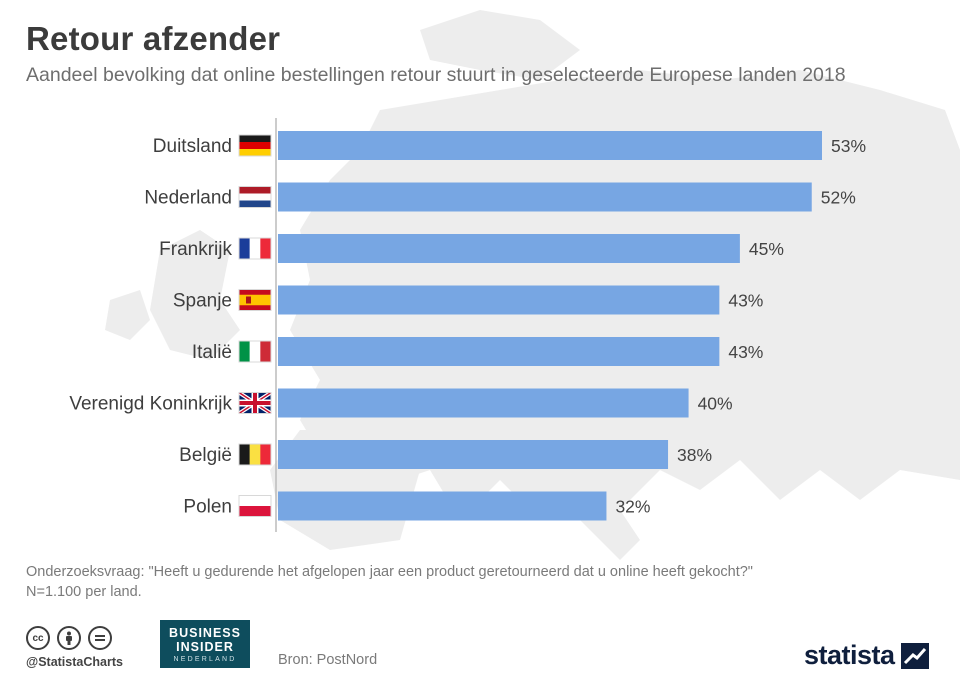  I want to click on bar-spanje, so click(499, 300).